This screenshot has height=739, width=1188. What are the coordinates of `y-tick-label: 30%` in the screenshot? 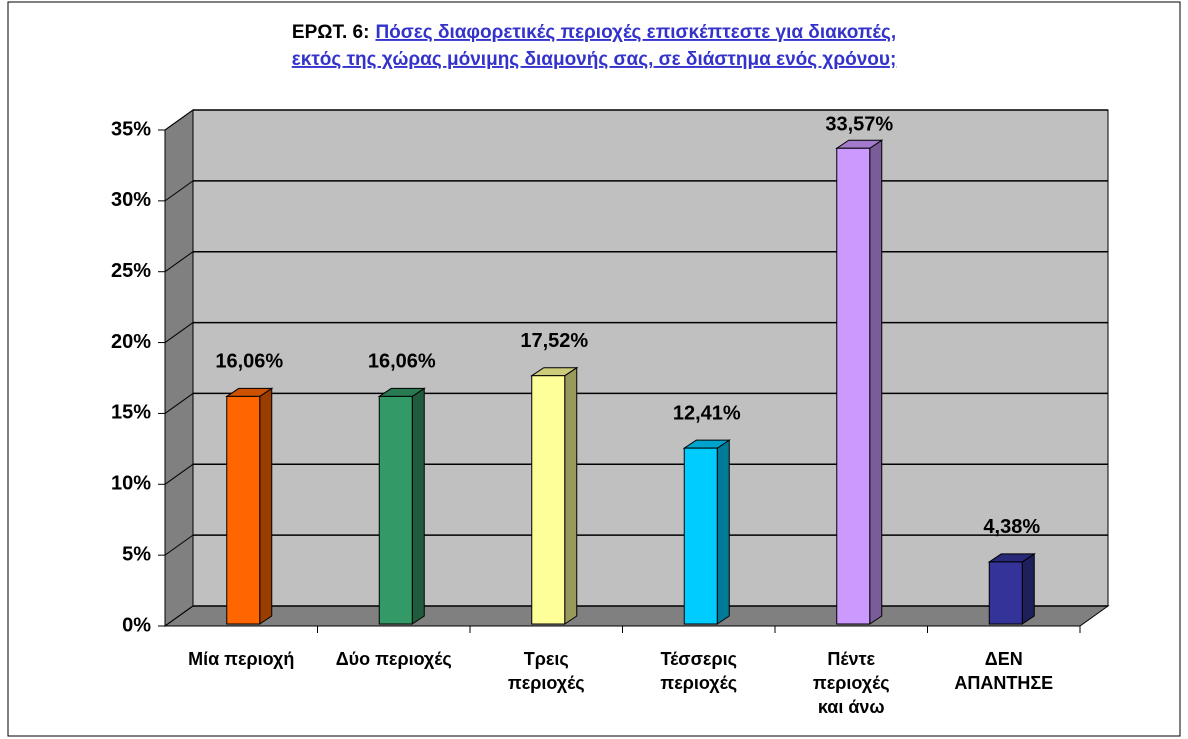 It's located at (131, 200).